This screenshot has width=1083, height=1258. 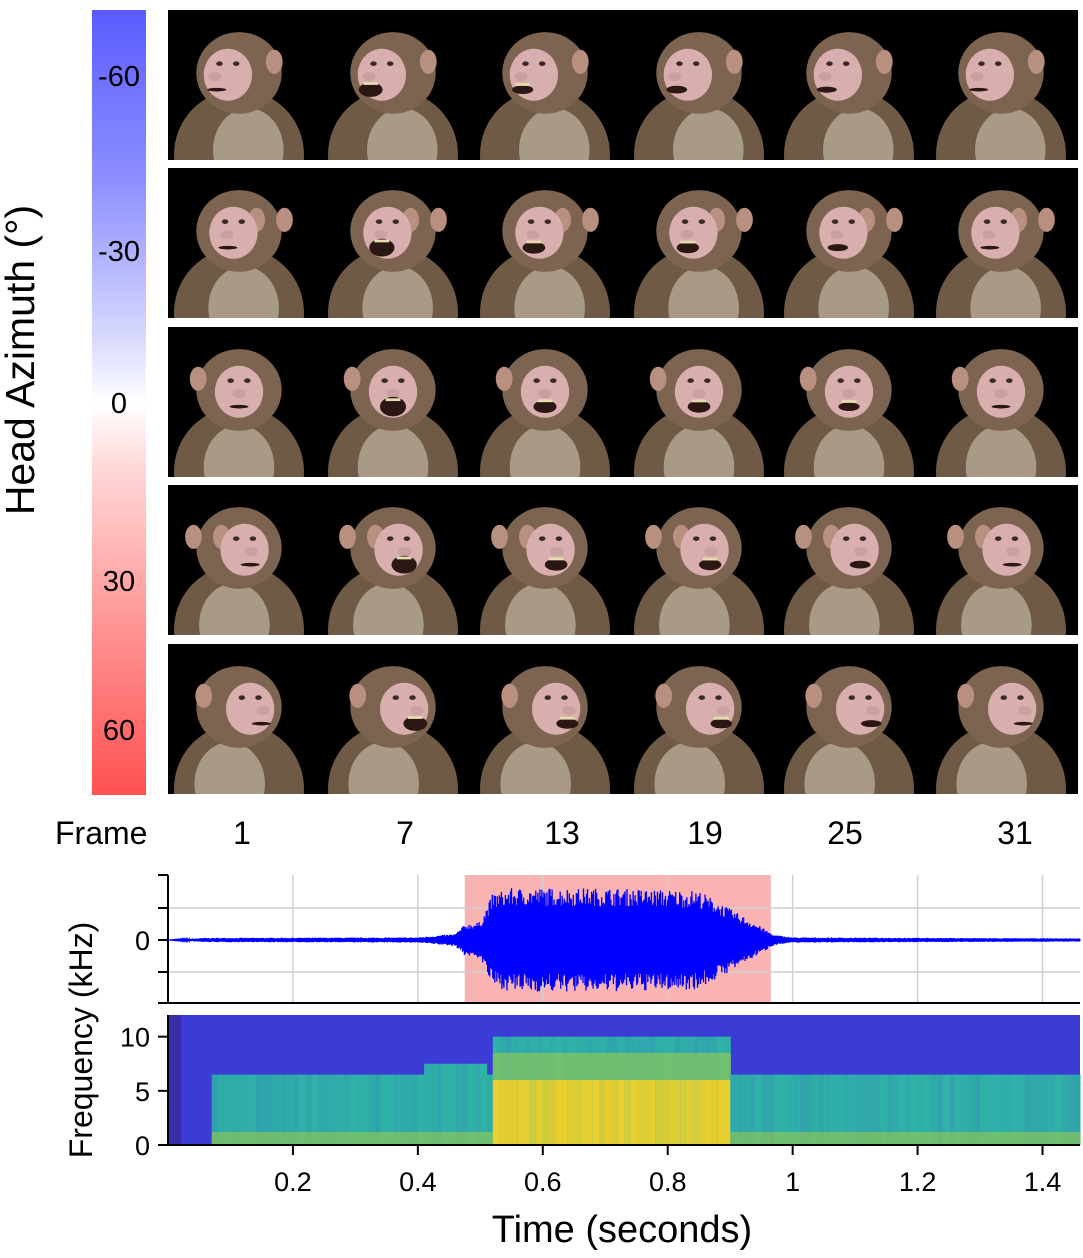 I want to click on time-tick-label: 1.4, so click(x=1043, y=1182).